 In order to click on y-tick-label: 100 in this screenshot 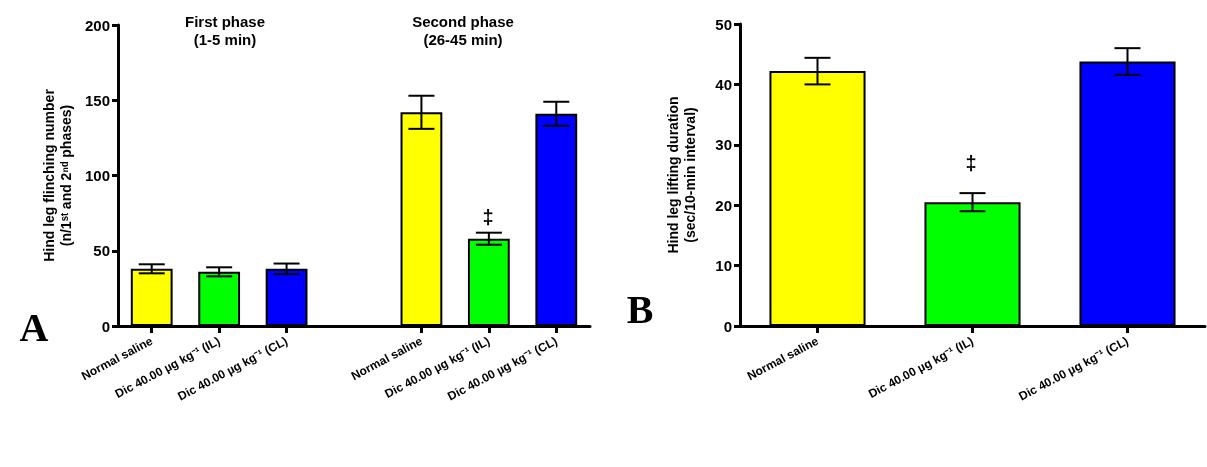, I will do `click(97, 175)`.